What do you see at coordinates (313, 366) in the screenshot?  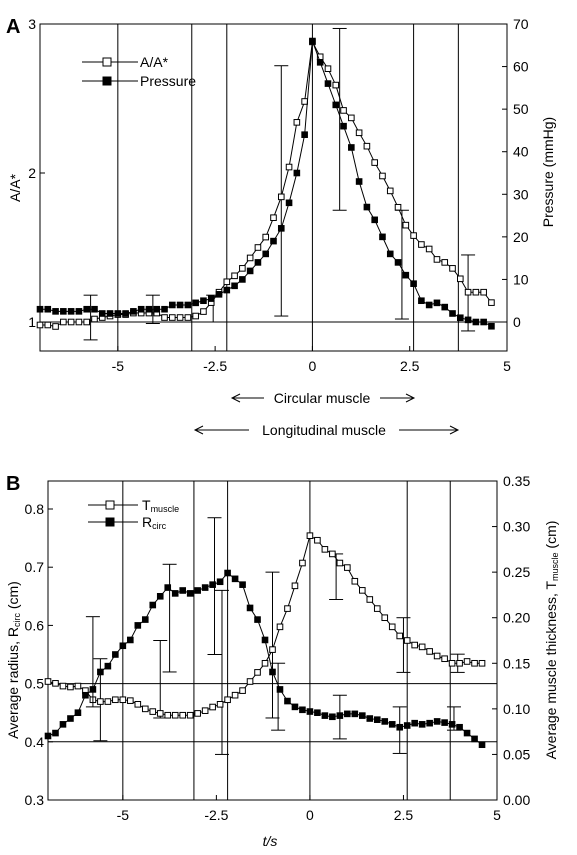 I see `panel-a-x-tick-label: 0` at bounding box center [313, 366].